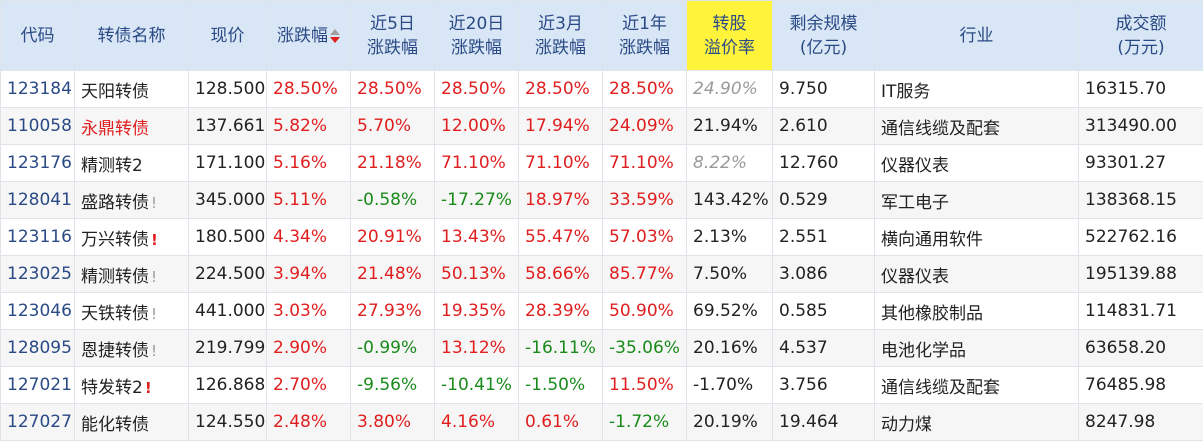 This screenshot has width=1203, height=448. Describe the element at coordinates (644, 274) in the screenshot. I see `chg1y-cell: 85.77%` at that location.